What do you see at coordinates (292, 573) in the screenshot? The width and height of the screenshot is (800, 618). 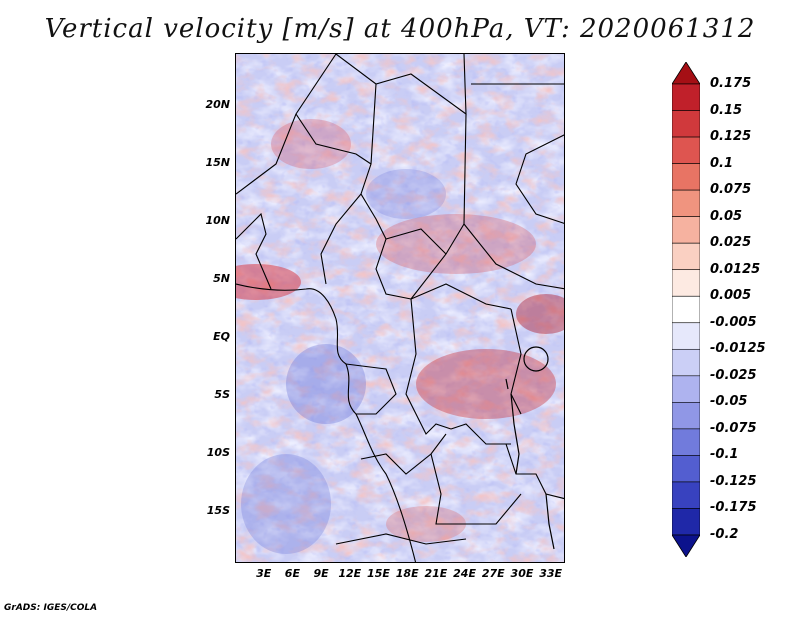 I see `lon-tick-label: 6E` at bounding box center [292, 573].